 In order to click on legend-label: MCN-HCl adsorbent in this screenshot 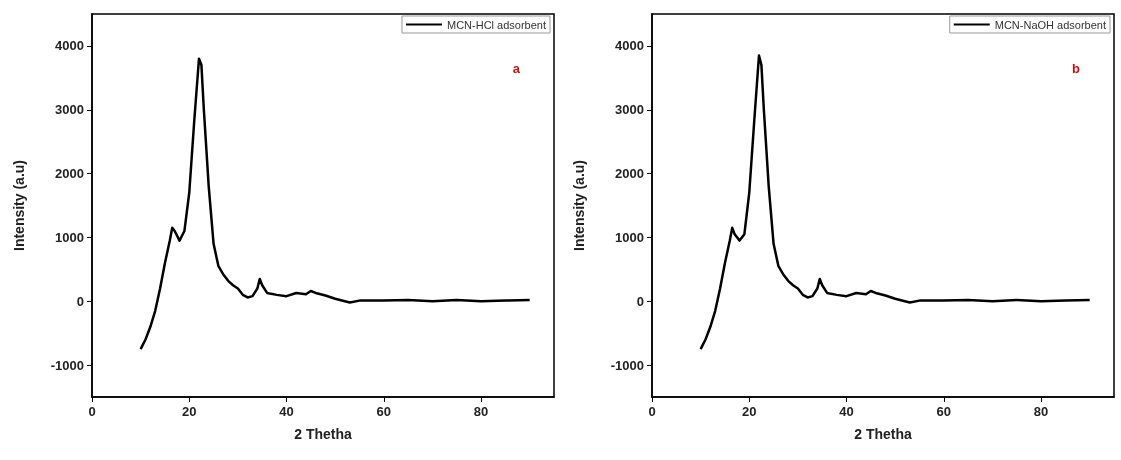, I will do `click(496, 24)`.